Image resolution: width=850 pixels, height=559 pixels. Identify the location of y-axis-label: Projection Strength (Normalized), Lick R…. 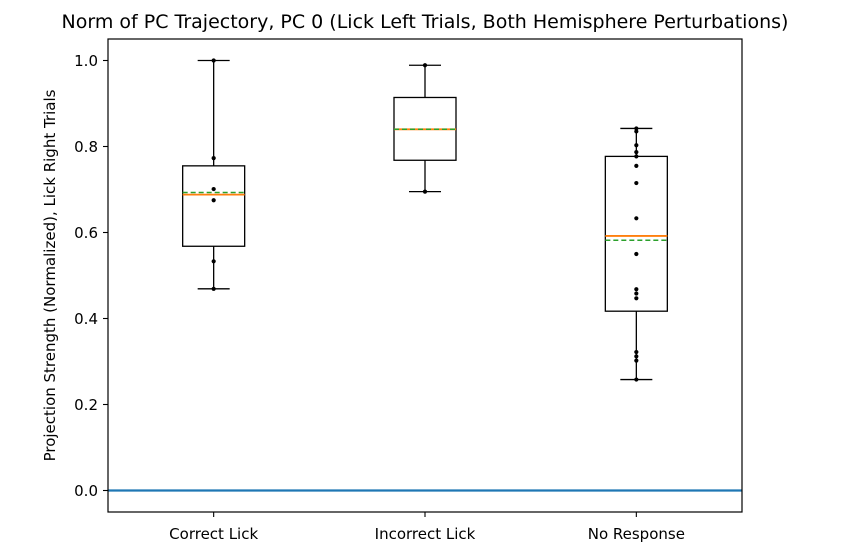
(50, 275).